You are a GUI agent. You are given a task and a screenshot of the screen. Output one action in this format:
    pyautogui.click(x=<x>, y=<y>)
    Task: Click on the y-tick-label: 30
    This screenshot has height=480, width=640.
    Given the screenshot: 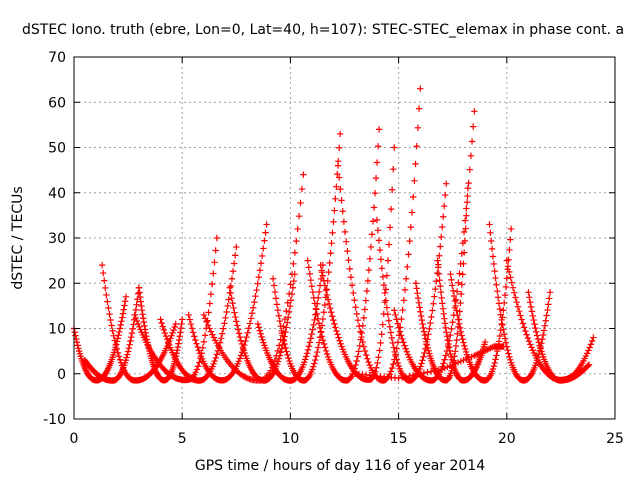 What is the action you would take?
    pyautogui.click(x=57, y=239)
    